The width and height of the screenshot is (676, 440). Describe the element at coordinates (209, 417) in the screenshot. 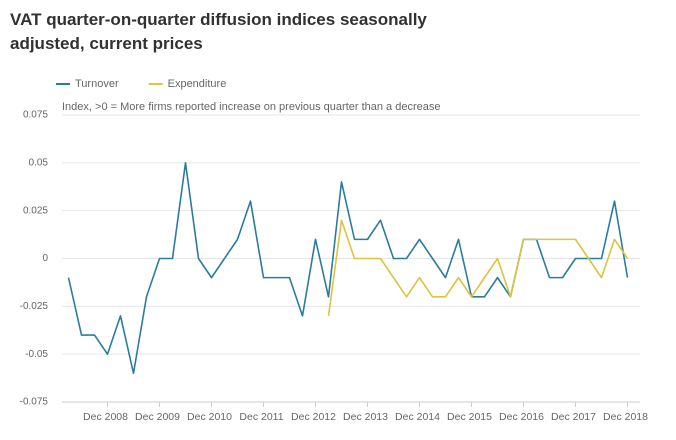

I see `x-tick-label: Dec 2010` at that location.